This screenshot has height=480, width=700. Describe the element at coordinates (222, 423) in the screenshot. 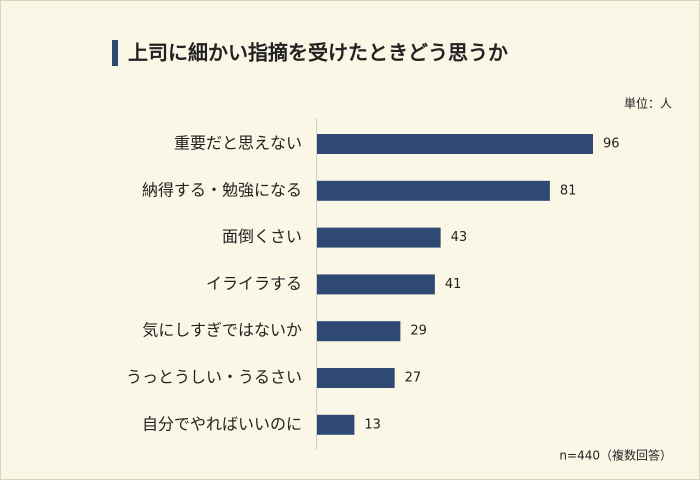

I see `category-label: 自分でやればいいのに` at that location.